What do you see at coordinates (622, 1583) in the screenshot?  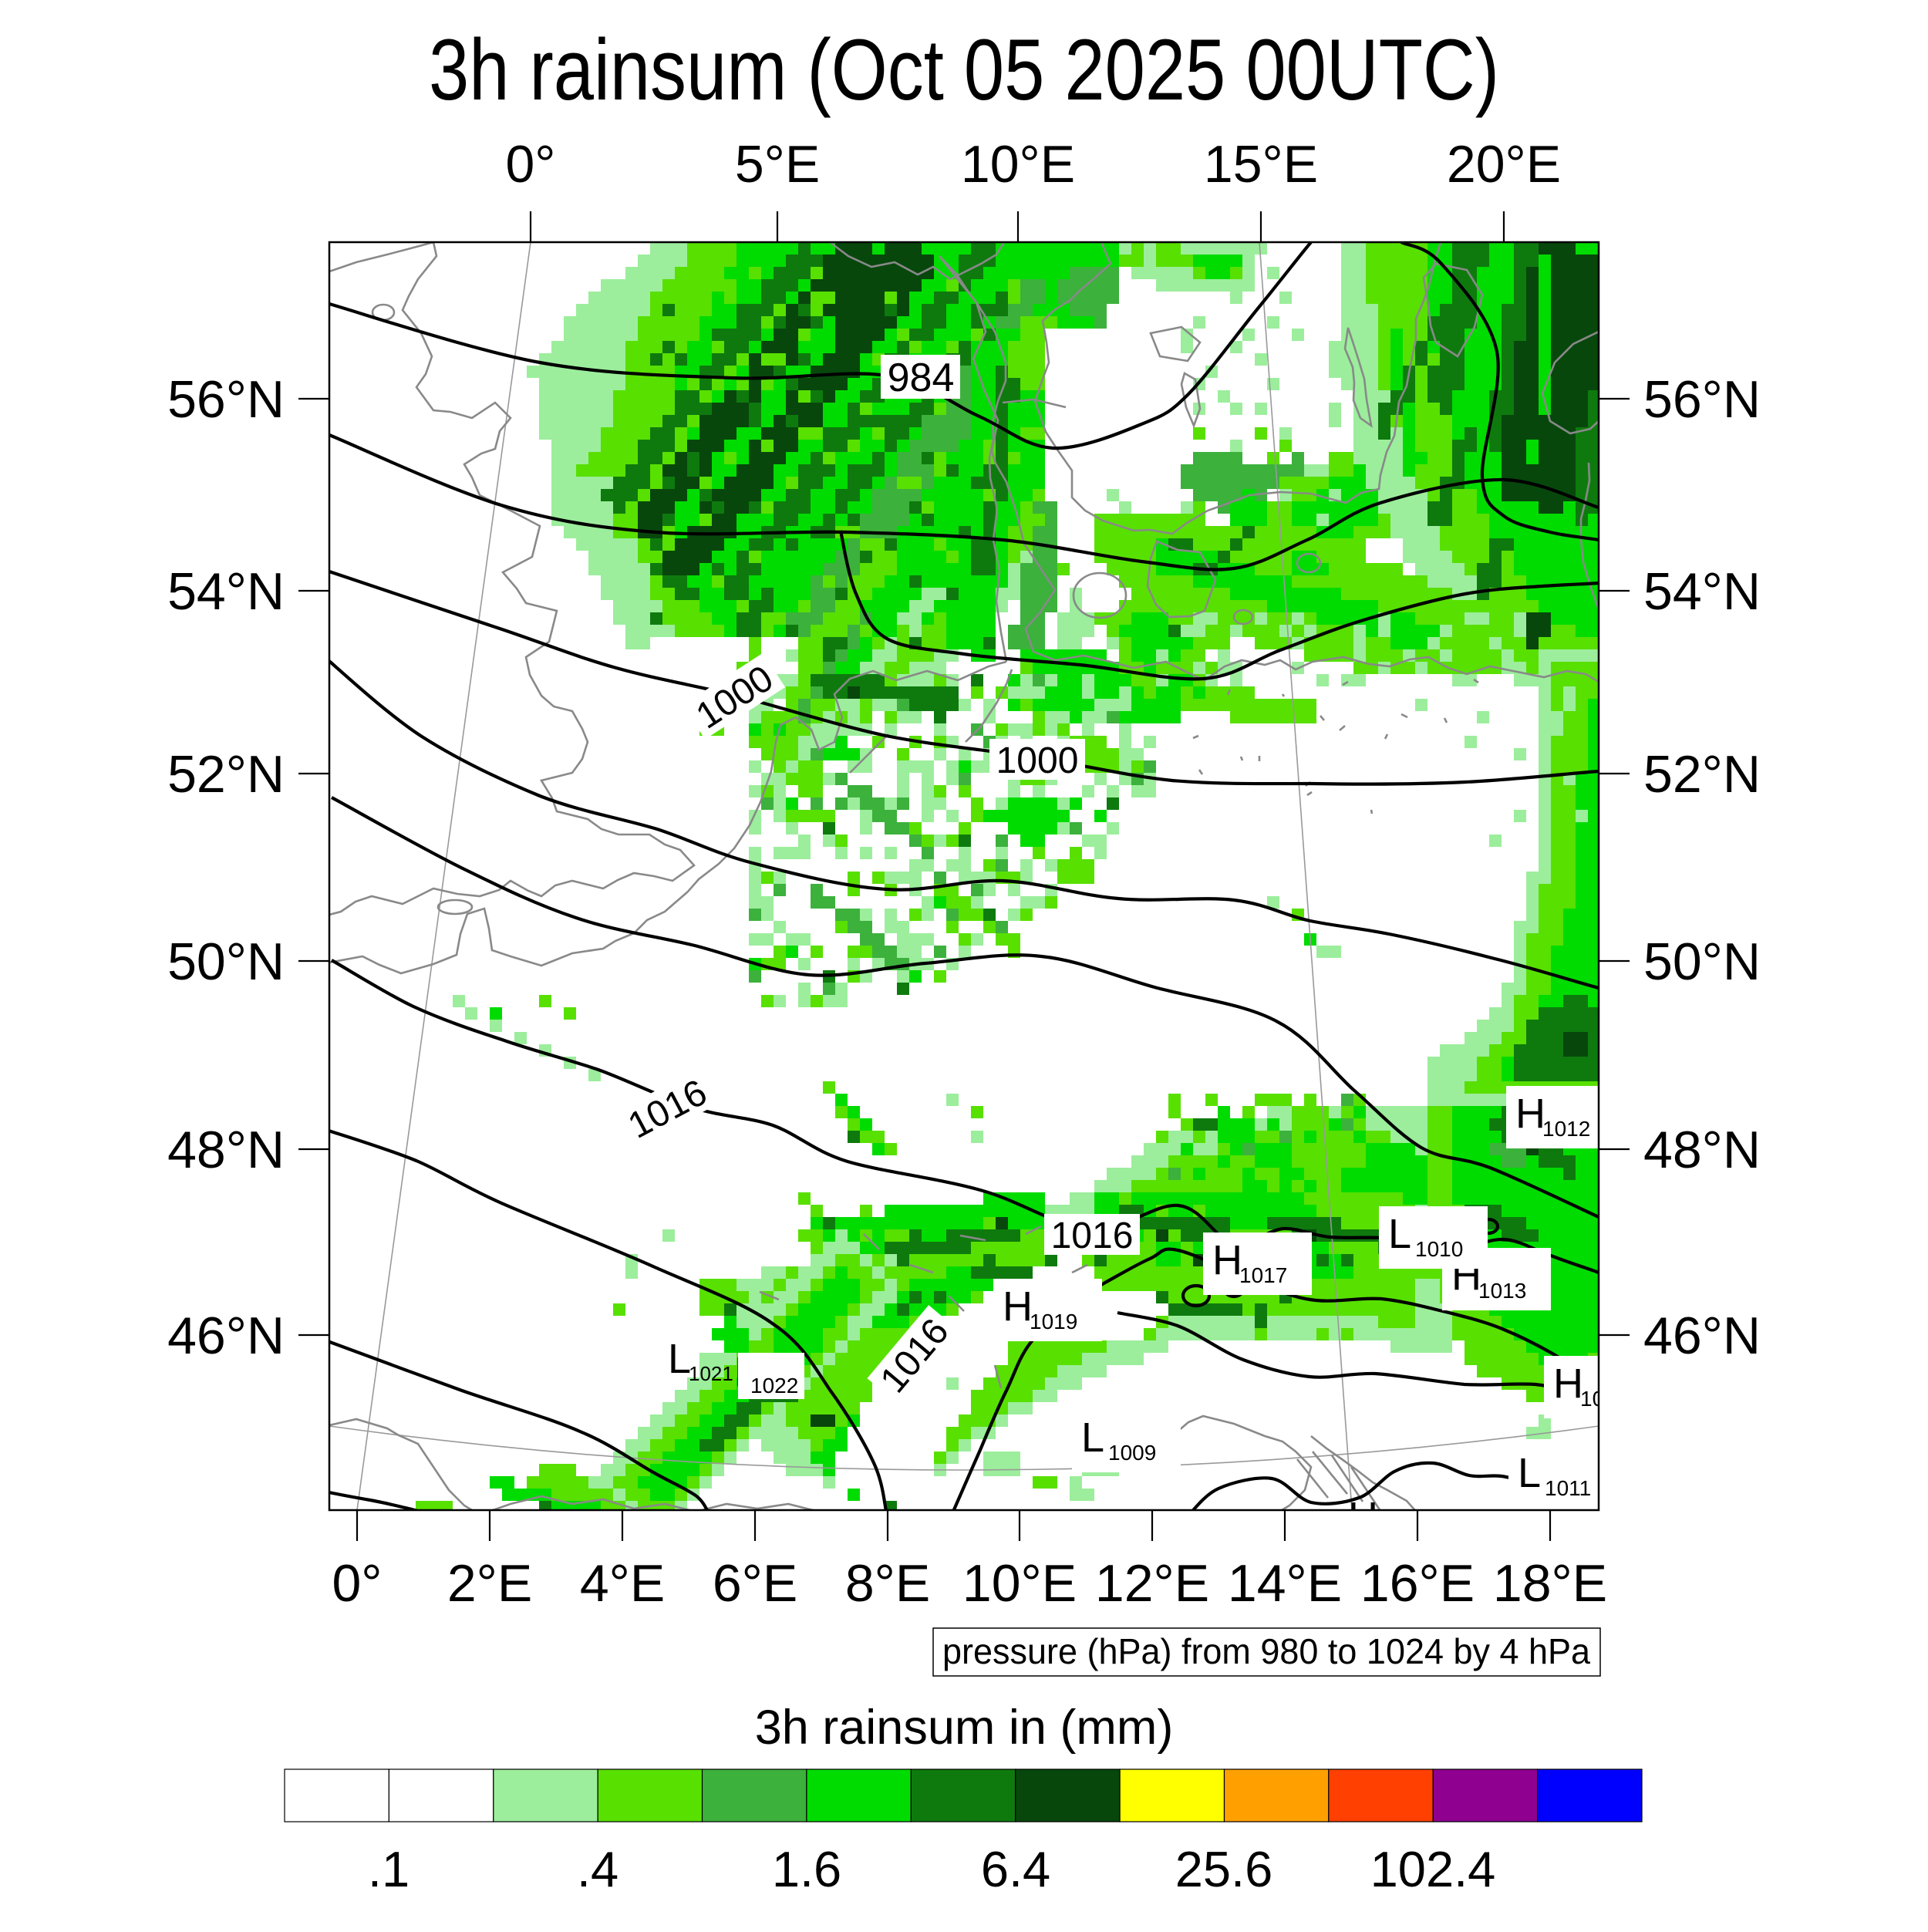 I see `svg-text: 4°E` at bounding box center [622, 1583].